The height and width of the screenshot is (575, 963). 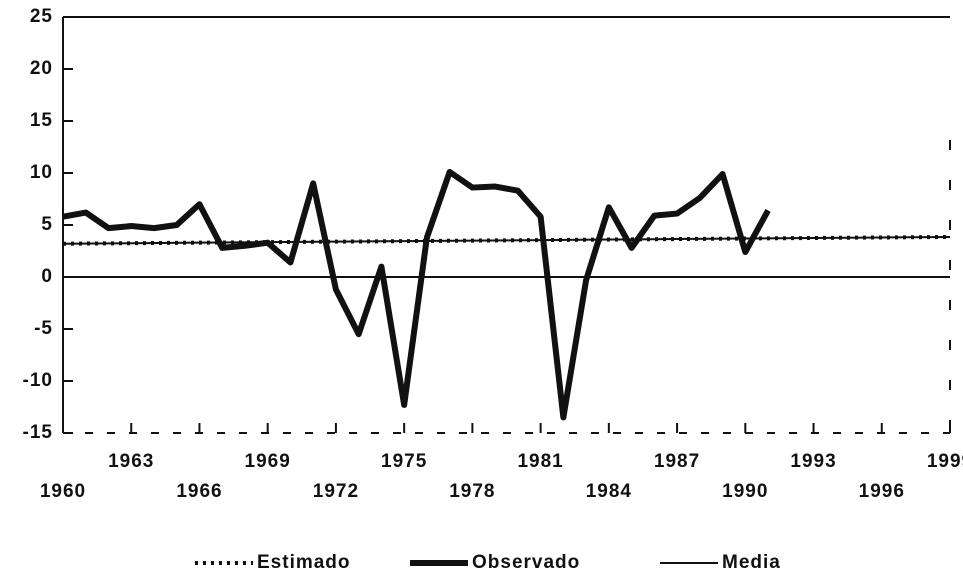 I want to click on y-tick-label: 15, so click(x=41, y=120).